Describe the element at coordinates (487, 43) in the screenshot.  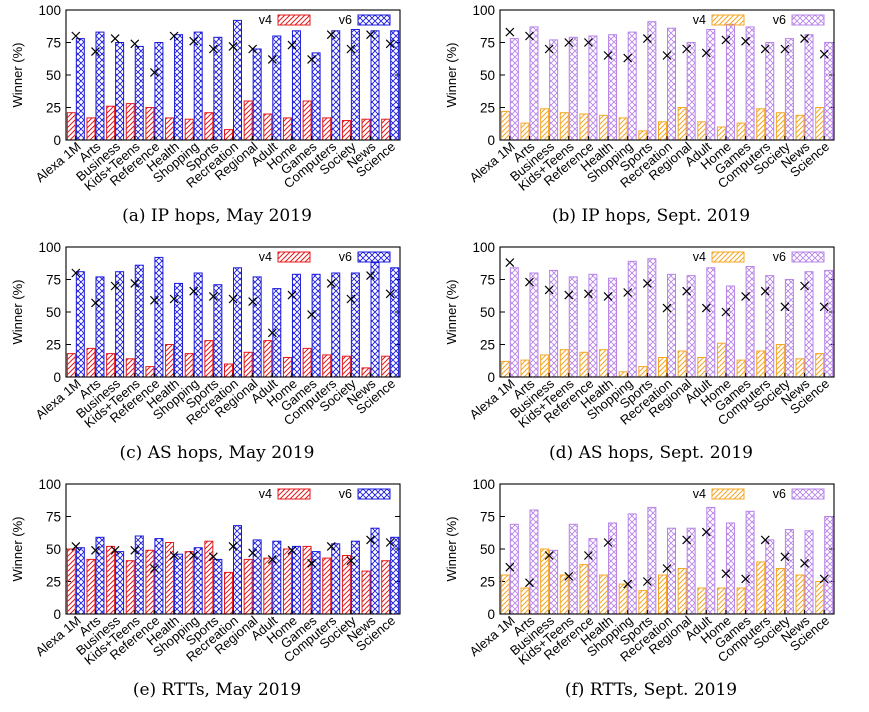
I see `ytick-label: 75` at that location.